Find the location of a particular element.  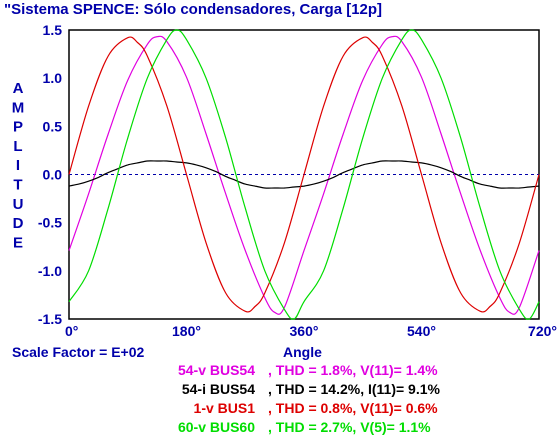

y-axis-label-letter: D is located at coordinates (18, 223).